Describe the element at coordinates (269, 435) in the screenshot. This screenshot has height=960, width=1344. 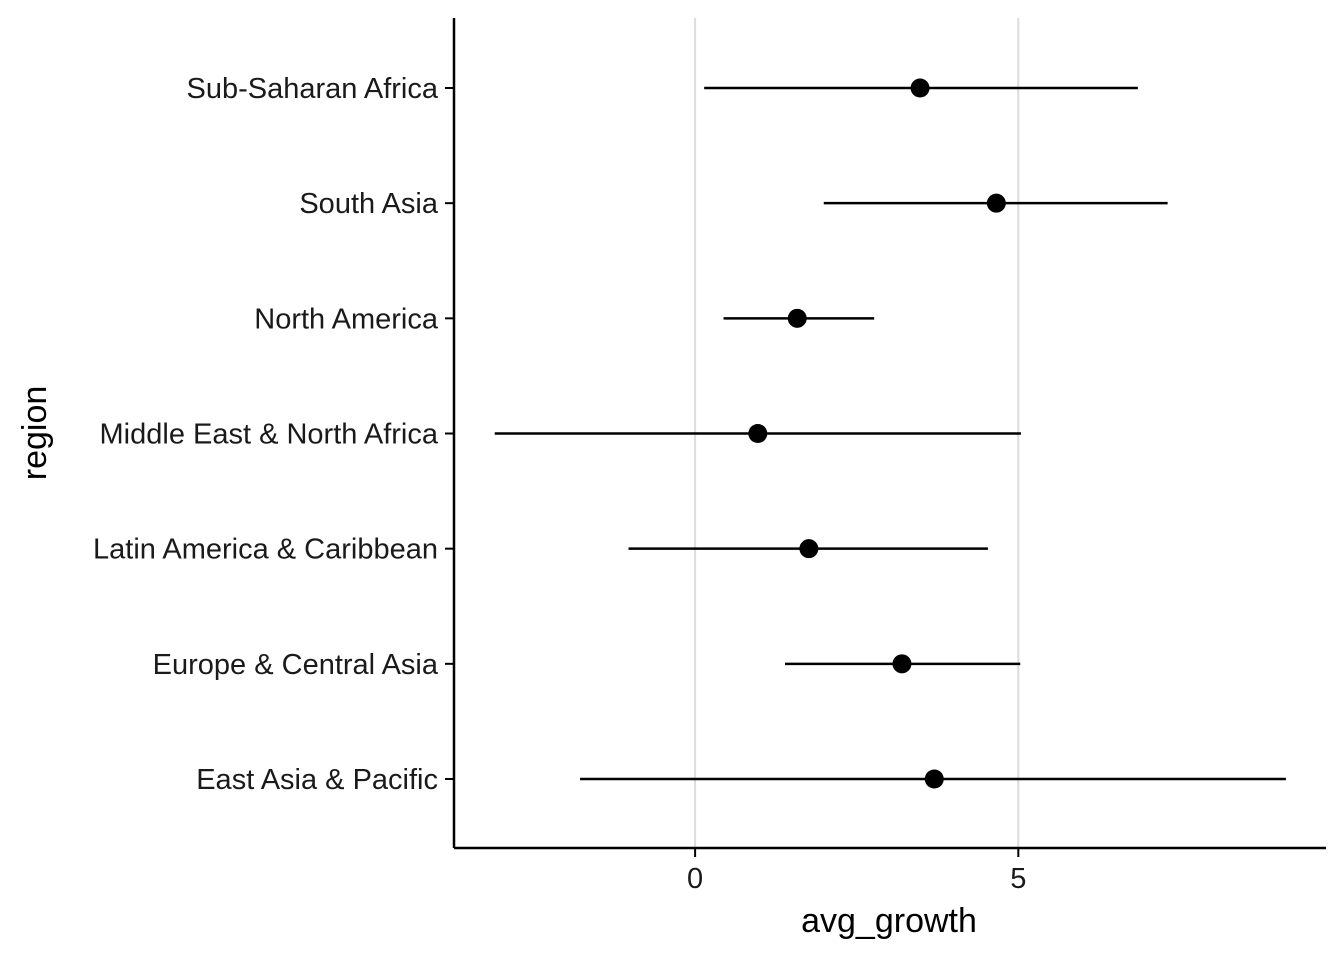
I see `y-tick-label: Middle East & North Africa` at that location.